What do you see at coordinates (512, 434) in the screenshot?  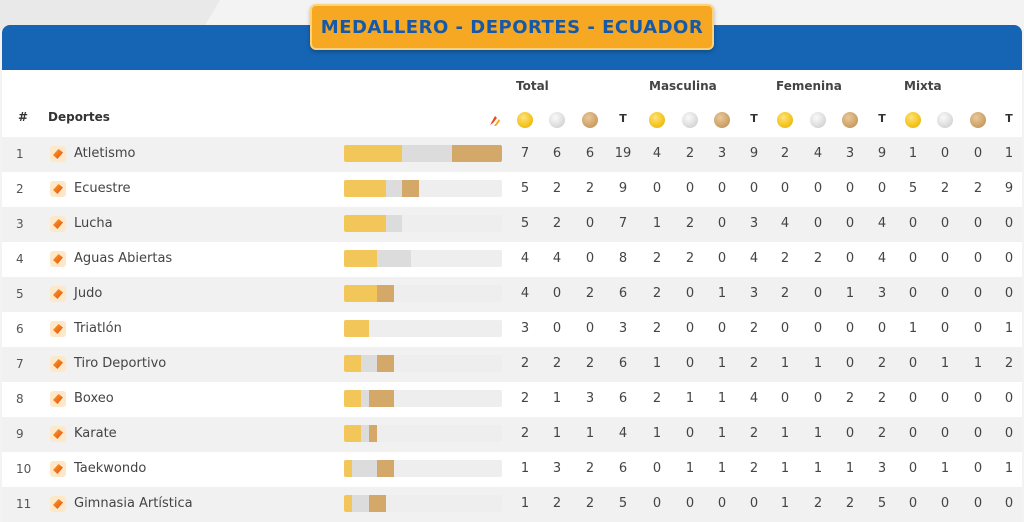 I see `table-row: 9 Karate 2 1 1 4 1 0 1 2 1 1 0 2 0 0 0 0` at bounding box center [512, 434].